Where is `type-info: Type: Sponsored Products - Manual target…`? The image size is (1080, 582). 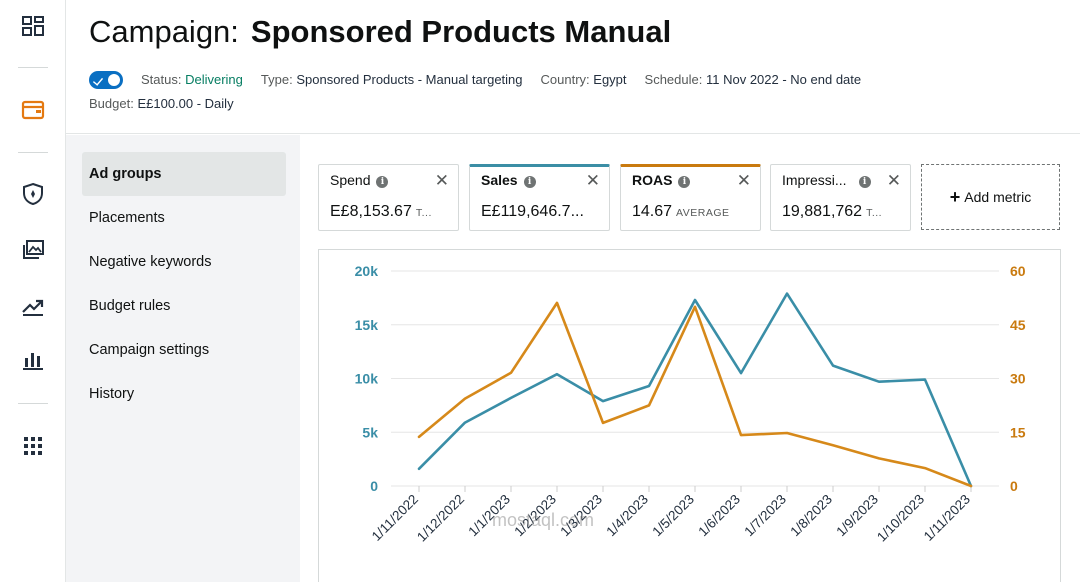 type-info: Type: Sponsored Products - Manual target… is located at coordinates (391, 80).